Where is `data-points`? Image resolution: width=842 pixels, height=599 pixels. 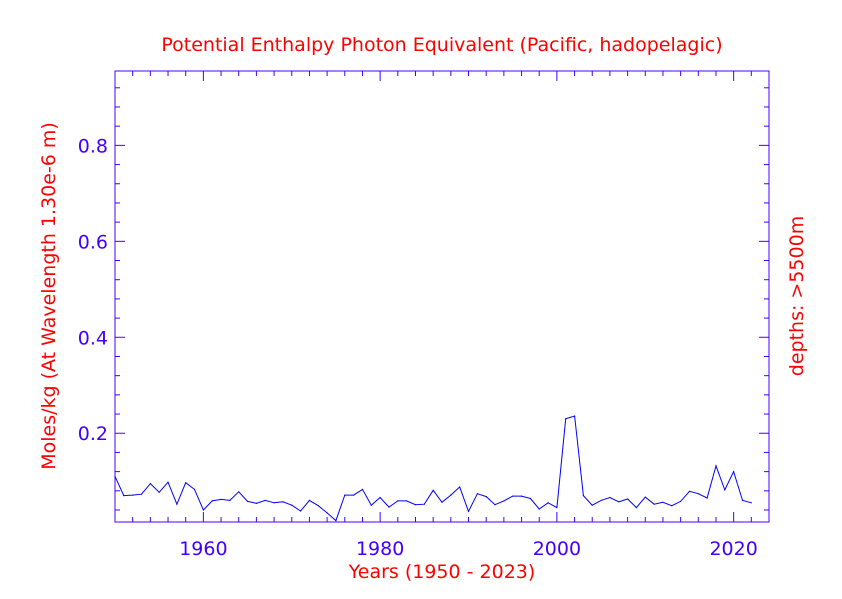
data-points is located at coordinates (433, 468).